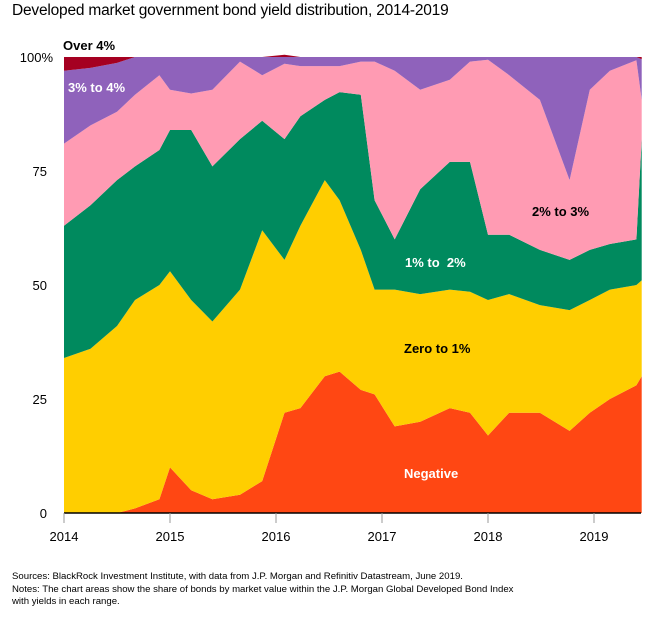  What do you see at coordinates (37, 57) in the screenshot?
I see `y-tick-label: 100%` at bounding box center [37, 57].